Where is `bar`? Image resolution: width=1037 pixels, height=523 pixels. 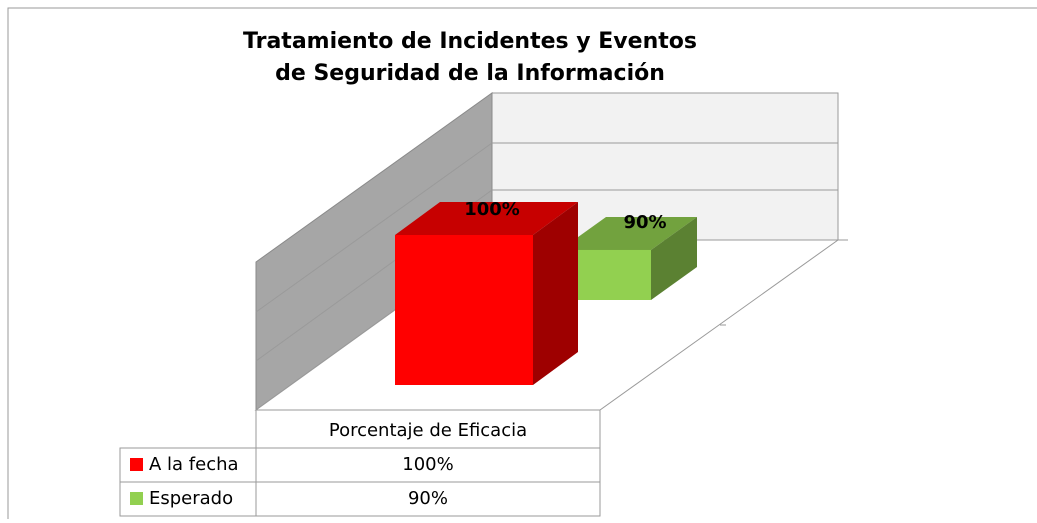
bar is located at coordinates (464, 310).